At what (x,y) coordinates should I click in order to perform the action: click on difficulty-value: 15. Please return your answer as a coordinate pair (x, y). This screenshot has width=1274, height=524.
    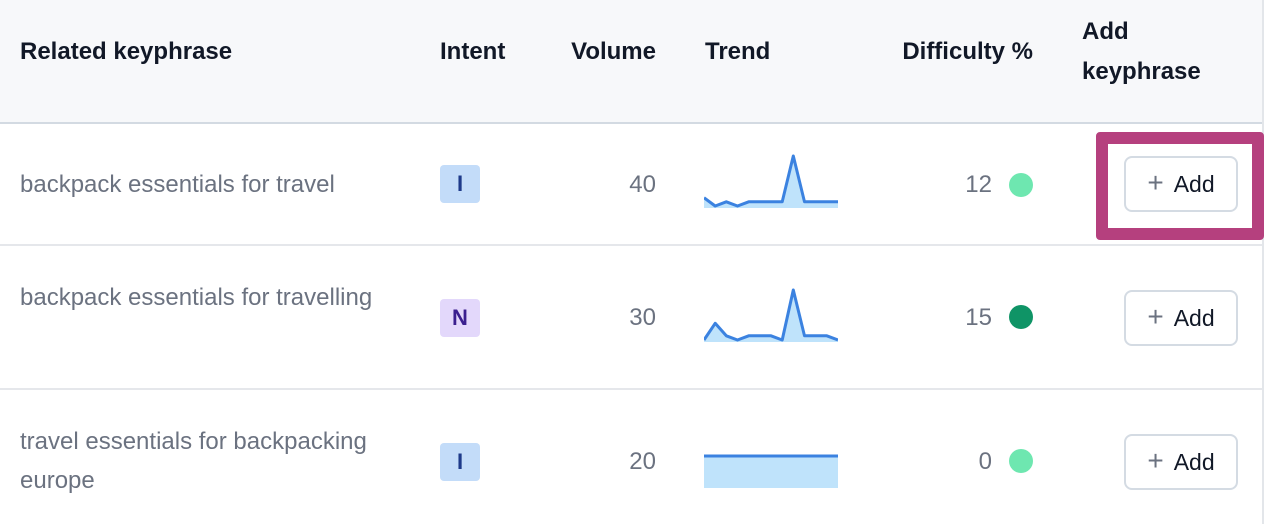
    Looking at the image, I should click on (978, 317).